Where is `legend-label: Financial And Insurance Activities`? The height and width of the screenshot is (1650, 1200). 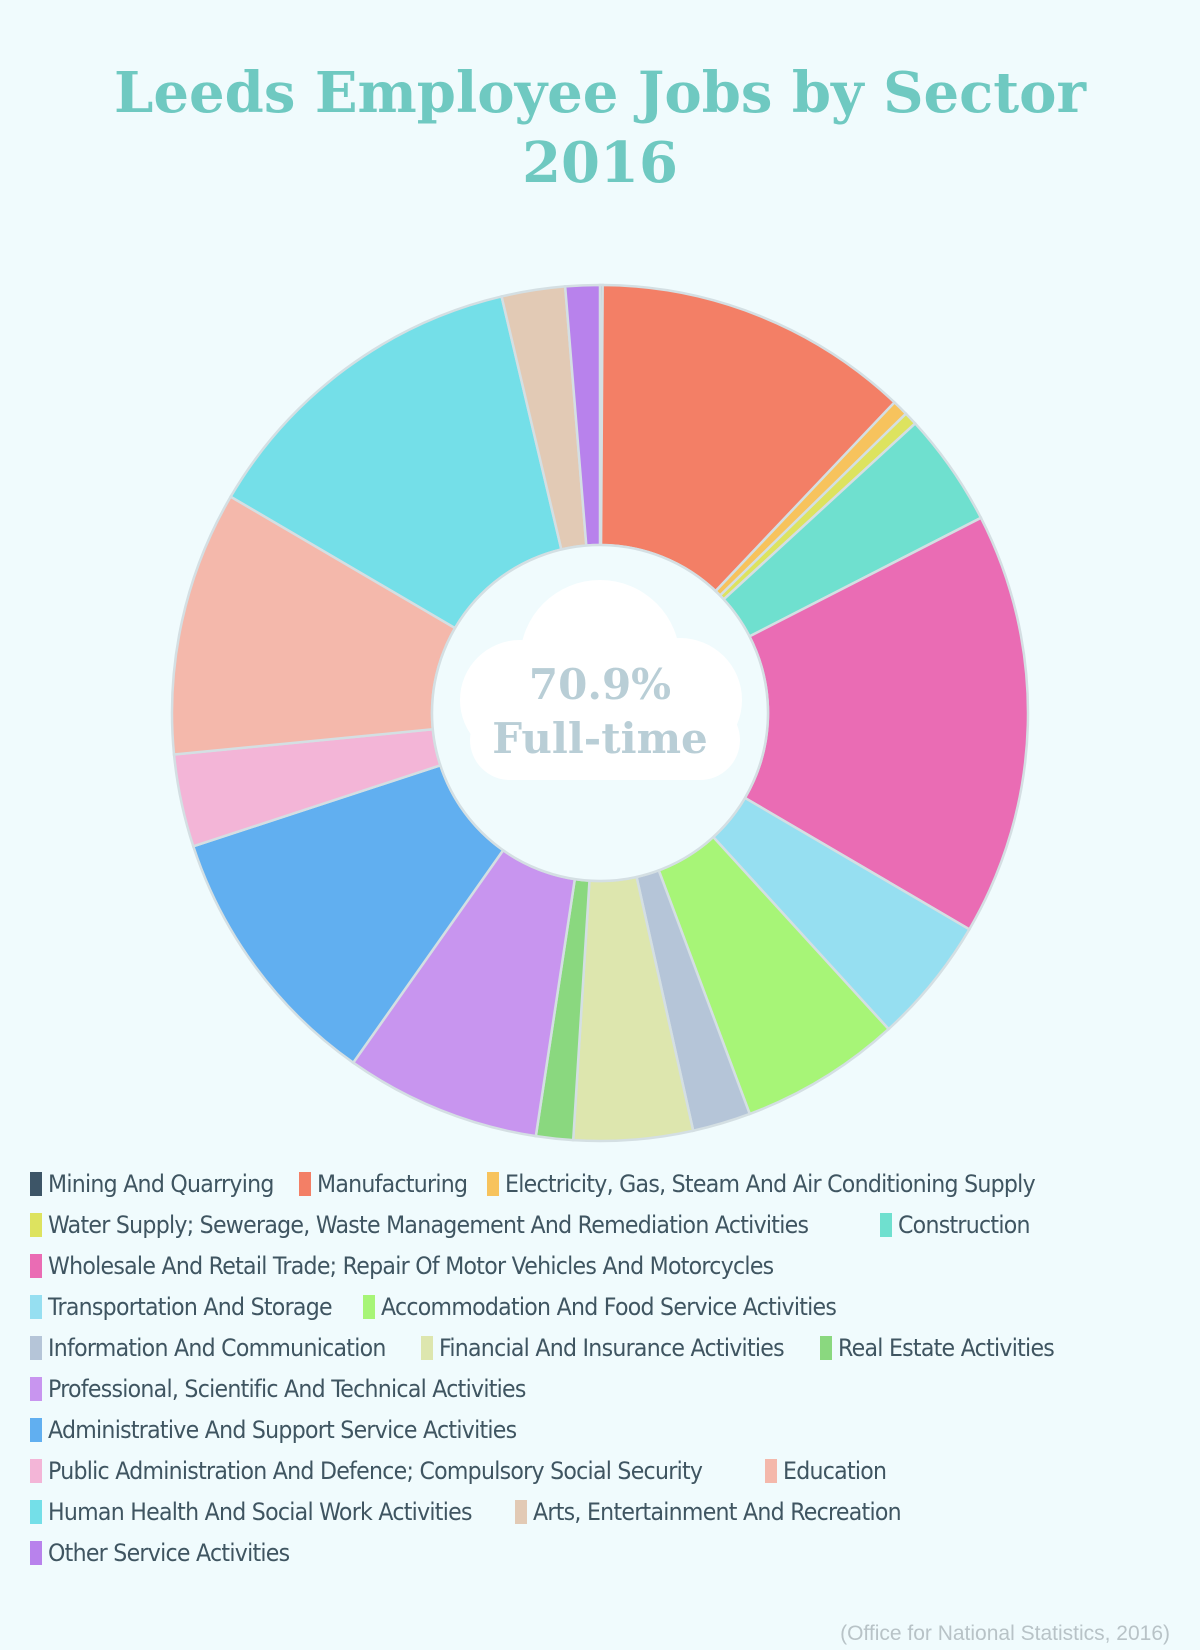
legend-label: Financial And Insurance Activities is located at coordinates (612, 1348).